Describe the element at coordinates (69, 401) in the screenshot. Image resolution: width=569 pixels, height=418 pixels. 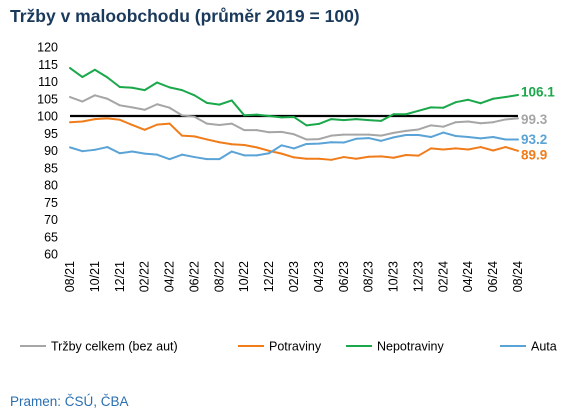
I see `chart-source: Pramen: ČSÚ, ČBA` at that location.